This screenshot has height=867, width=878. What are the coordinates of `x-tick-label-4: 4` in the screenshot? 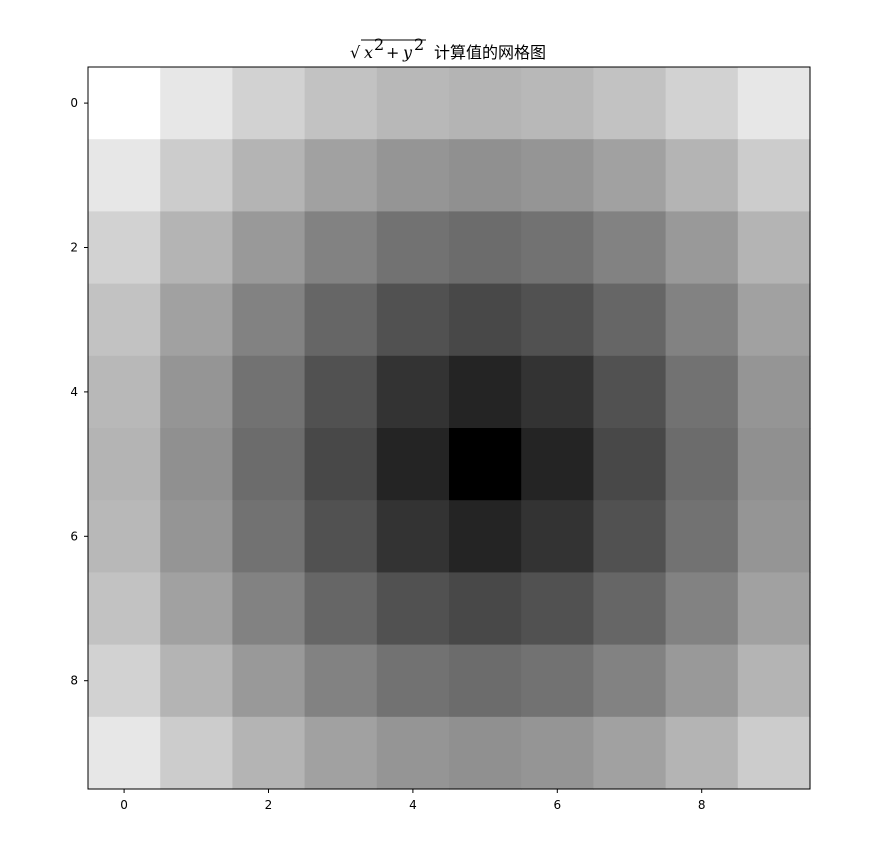 It's located at (413, 805).